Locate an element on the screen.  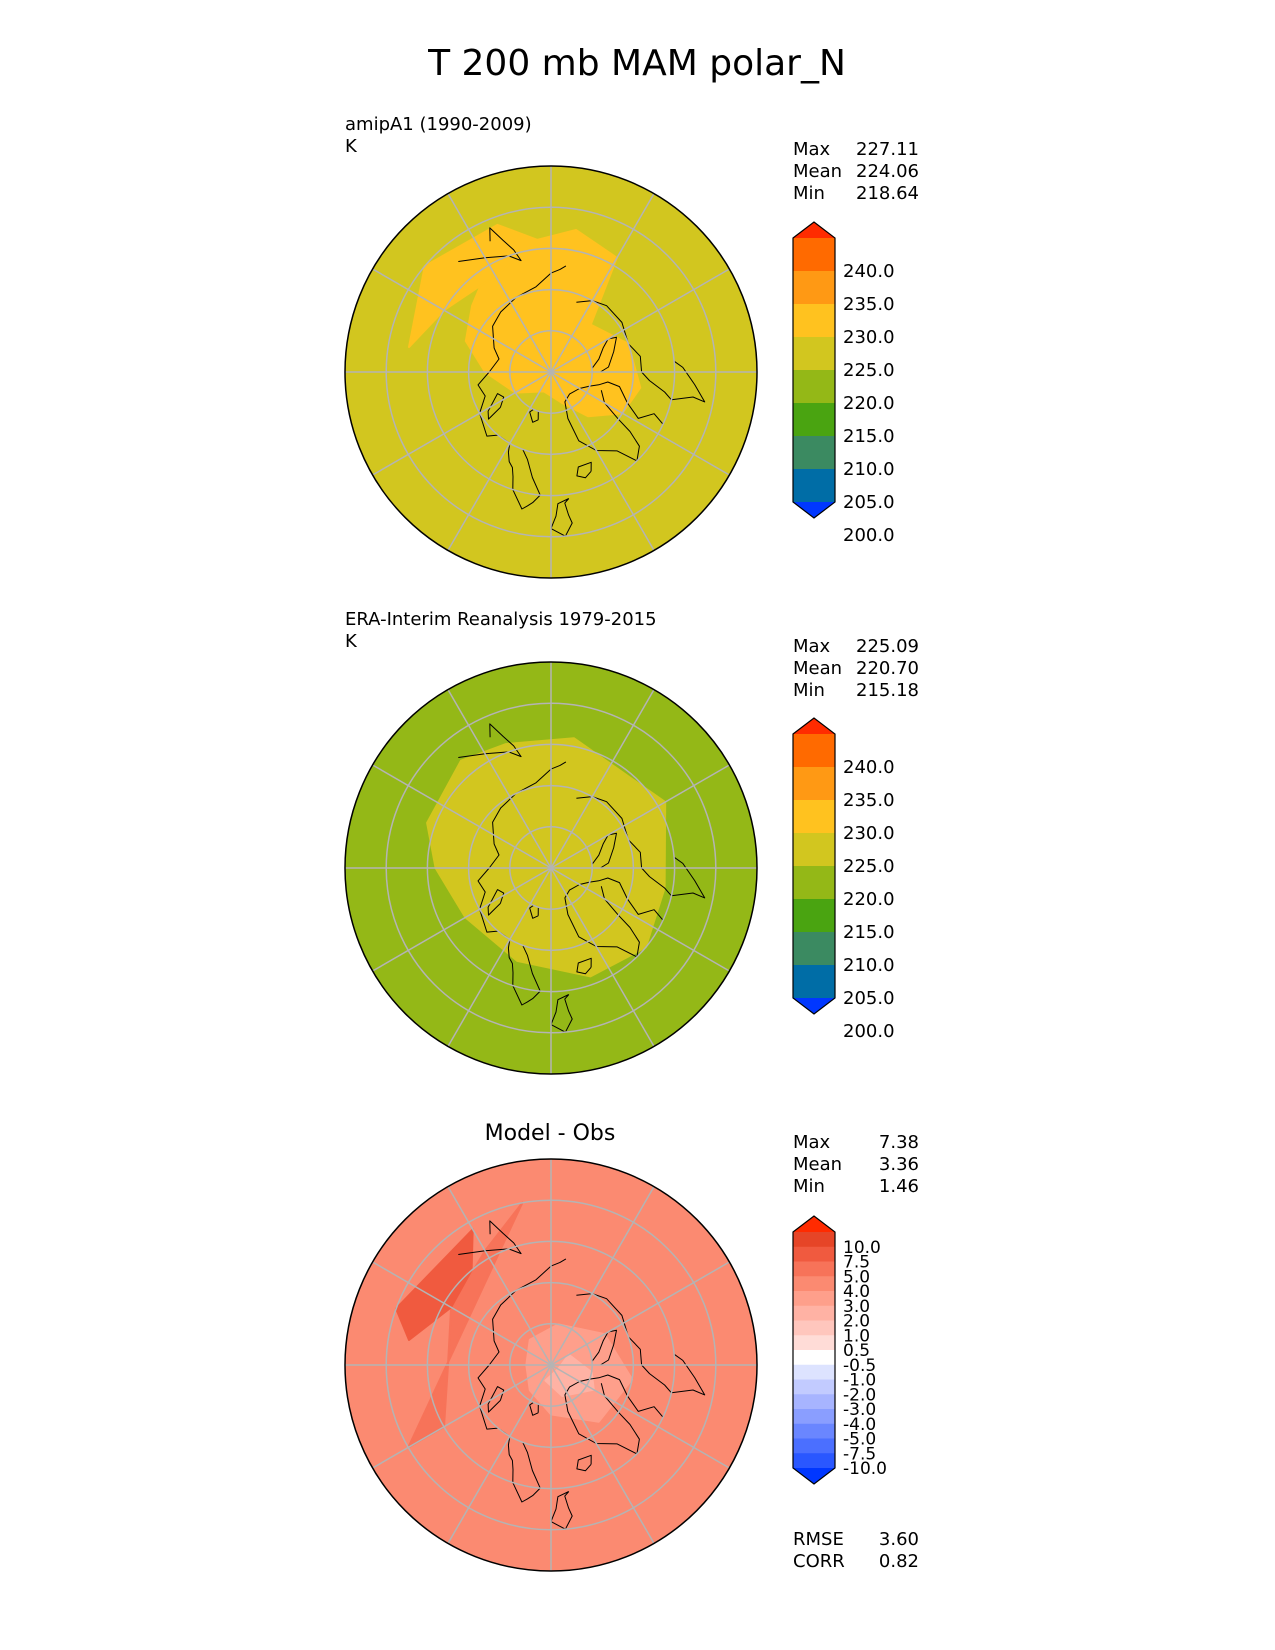
colorbar-tick-label: -0.5 is located at coordinates (859, 1366).